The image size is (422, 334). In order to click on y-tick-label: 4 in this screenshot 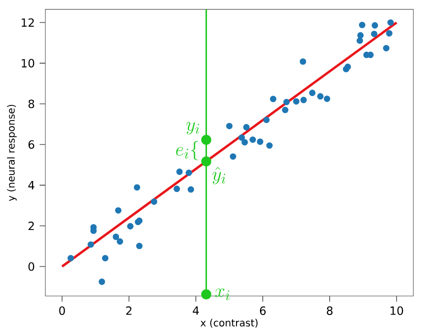, I will do `click(31, 185)`.